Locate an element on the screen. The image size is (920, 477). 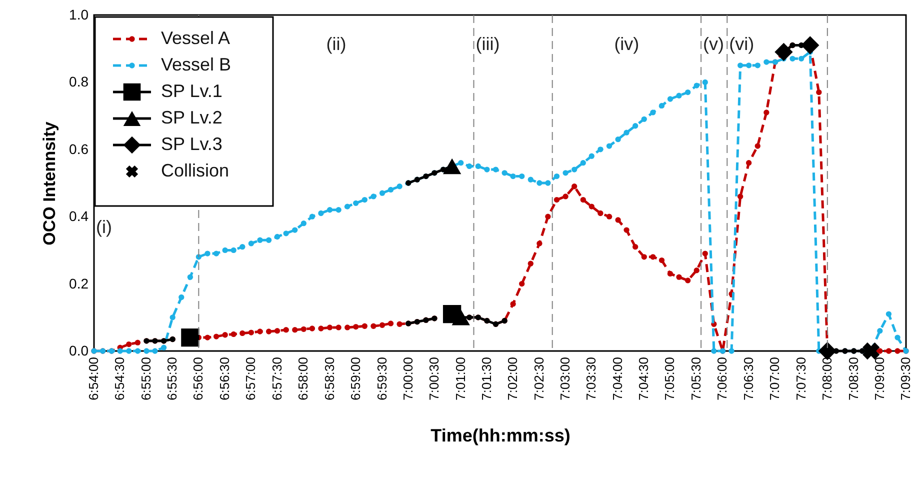
y-tick-label: 0.2 is located at coordinates (79, 283).